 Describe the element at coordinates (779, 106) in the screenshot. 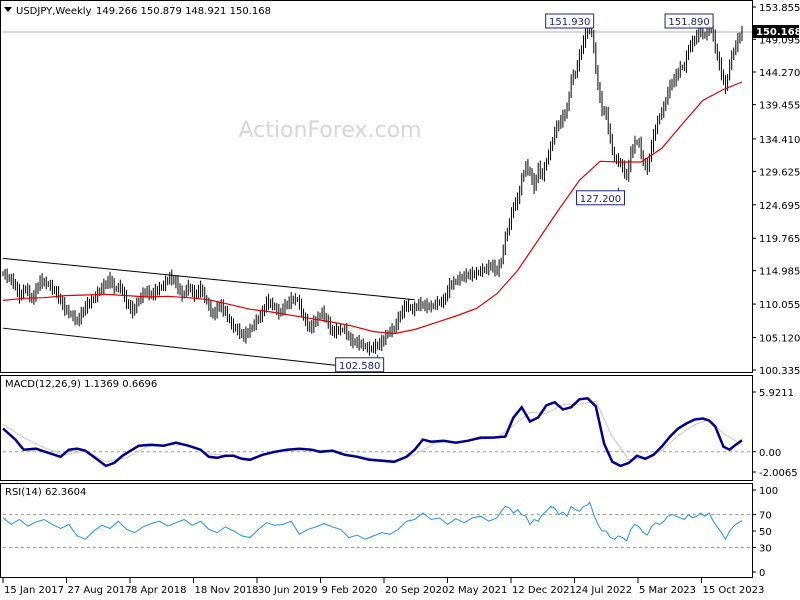

I see `price-tick-label: 139.455` at that location.